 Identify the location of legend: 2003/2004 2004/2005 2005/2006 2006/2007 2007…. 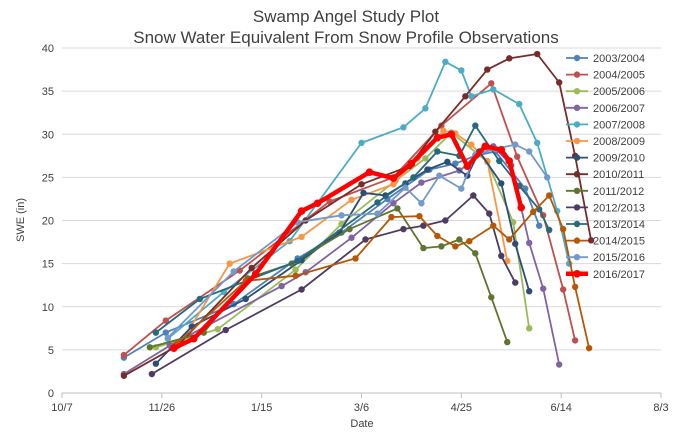
(605, 167).